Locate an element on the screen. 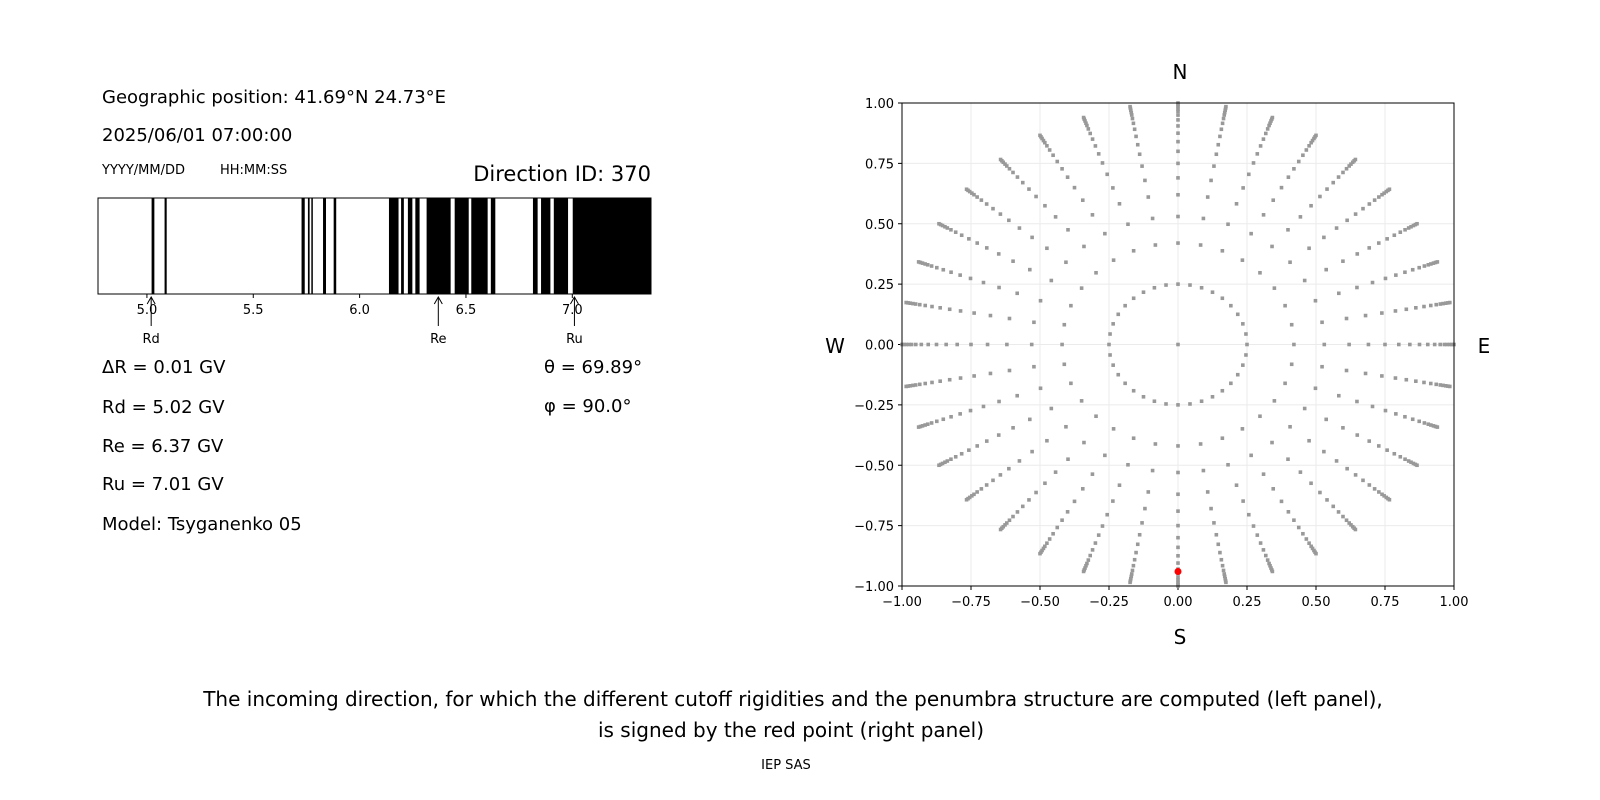 The image size is (1600, 800). x-tick-label: −1.00 is located at coordinates (902, 602).